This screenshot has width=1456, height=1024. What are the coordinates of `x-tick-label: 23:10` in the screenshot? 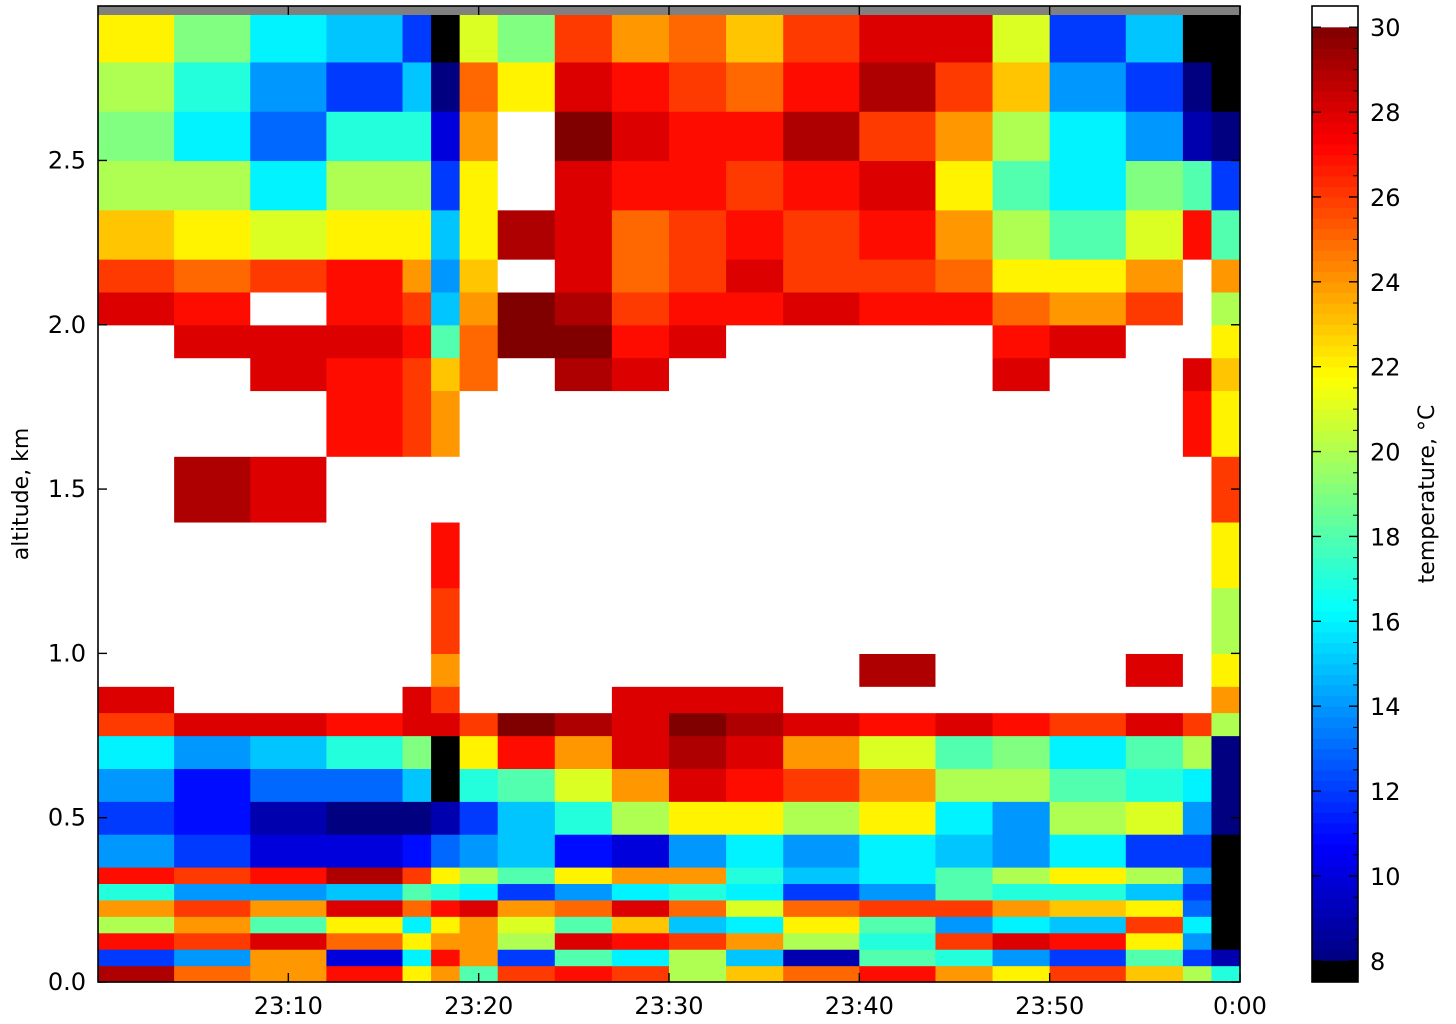 It's located at (288, 1006).